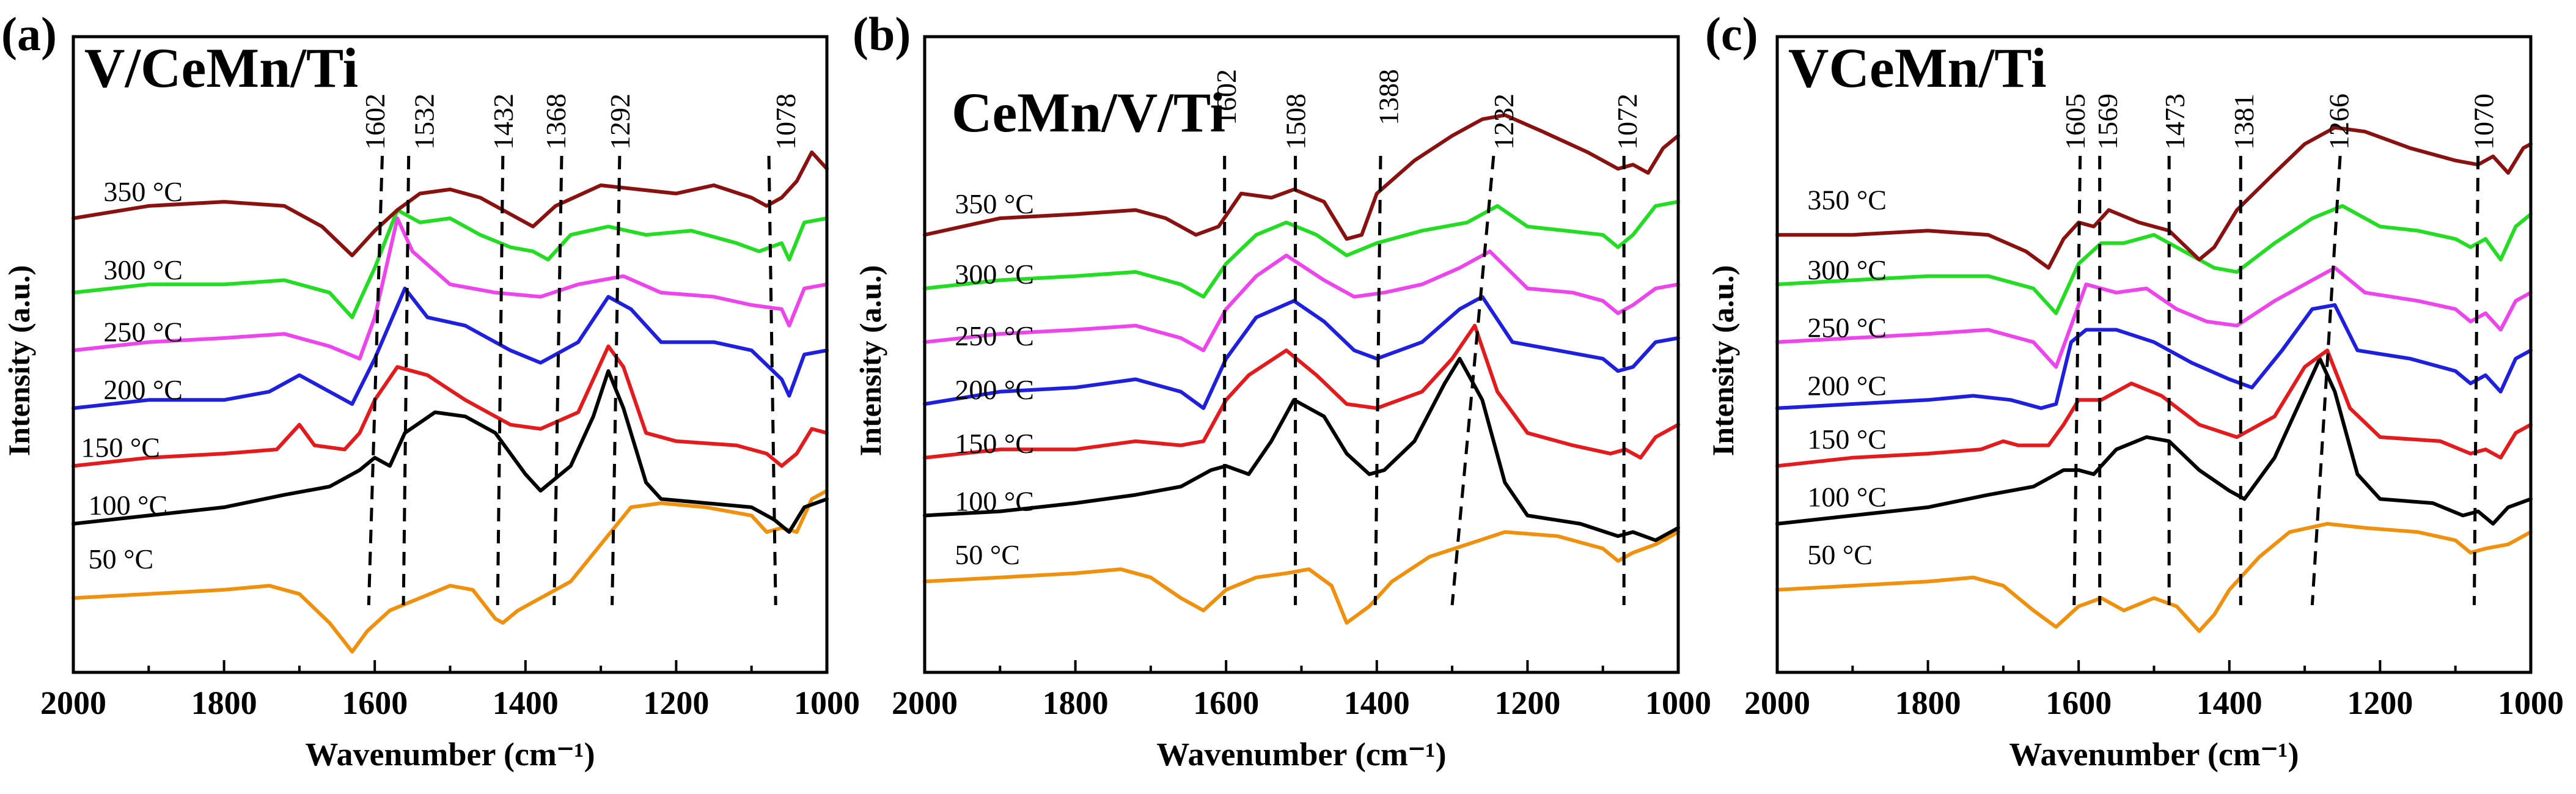 The width and height of the screenshot is (2576, 794). Describe the element at coordinates (503, 122) in the screenshot. I see `peak-label: 1432` at that location.